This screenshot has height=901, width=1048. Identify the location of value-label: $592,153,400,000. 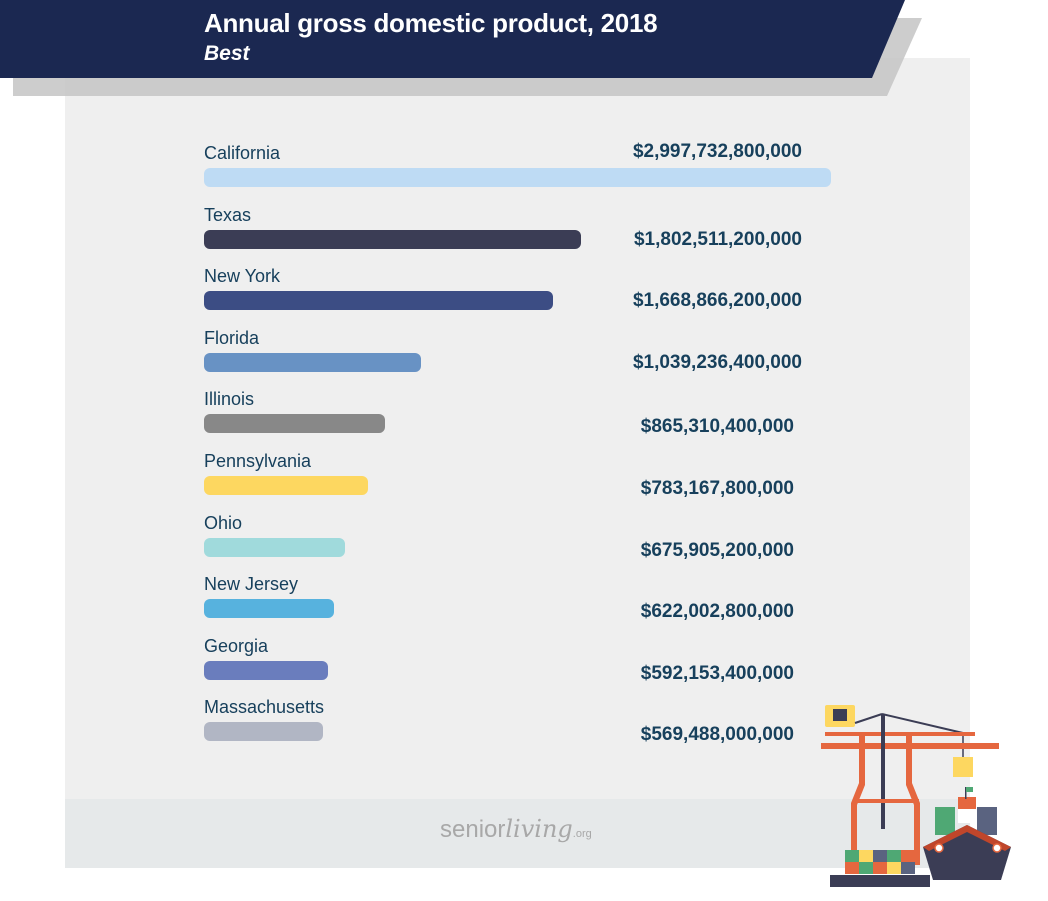
(717, 673).